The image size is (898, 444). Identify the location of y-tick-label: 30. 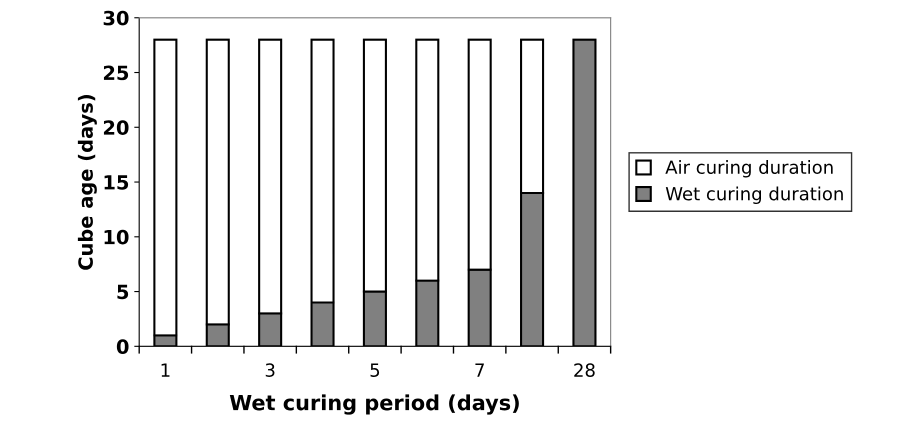
(116, 18).